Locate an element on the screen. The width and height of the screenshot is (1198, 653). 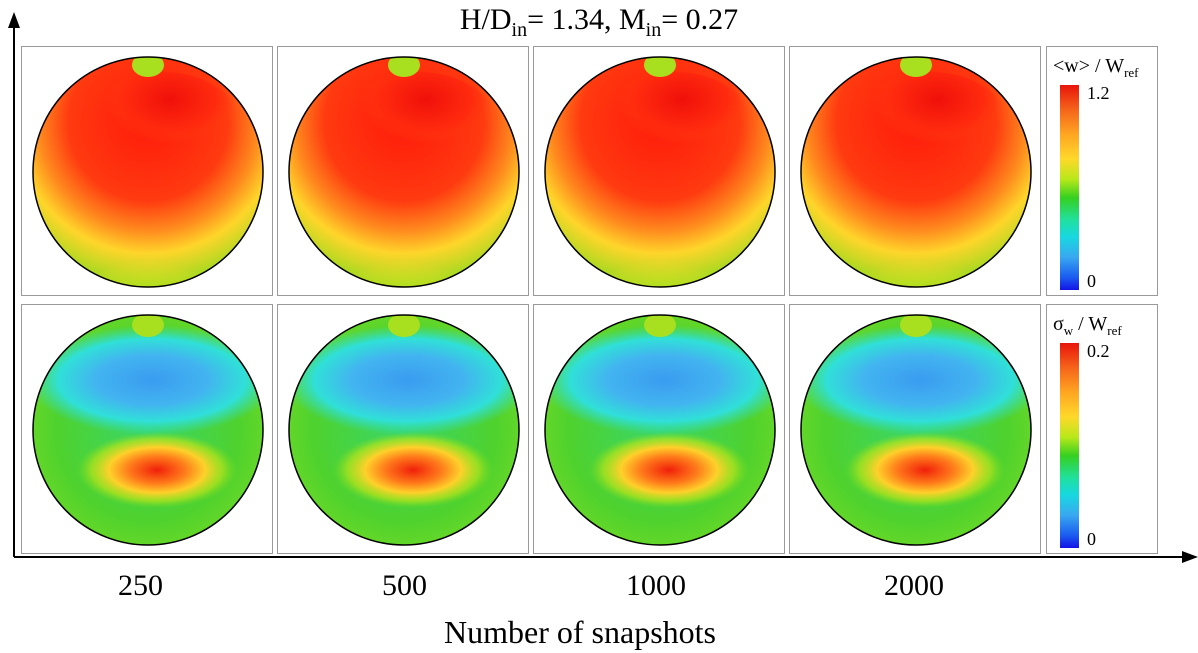
panel-std-2000 is located at coordinates (915, 429).